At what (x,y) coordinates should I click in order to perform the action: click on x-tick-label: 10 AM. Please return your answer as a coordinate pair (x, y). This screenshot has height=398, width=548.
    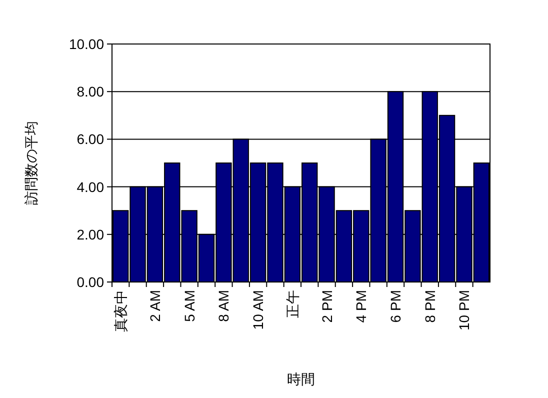
    Looking at the image, I should click on (258, 310).